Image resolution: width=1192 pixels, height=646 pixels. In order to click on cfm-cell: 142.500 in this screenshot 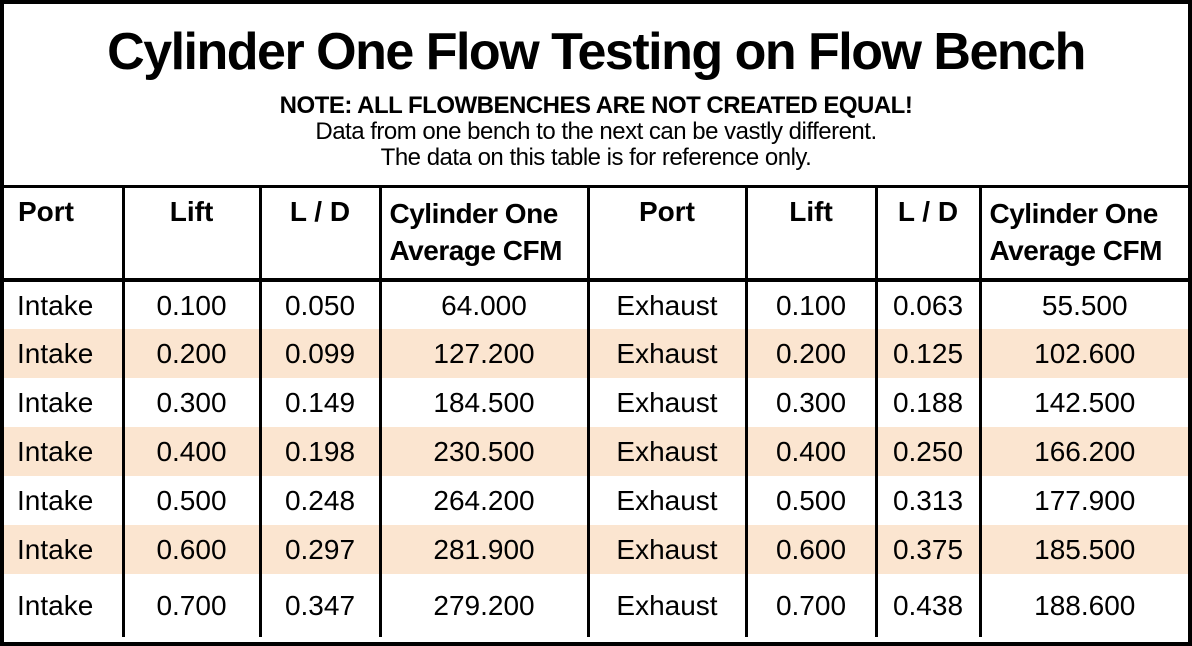, I will do `click(1083, 402)`.